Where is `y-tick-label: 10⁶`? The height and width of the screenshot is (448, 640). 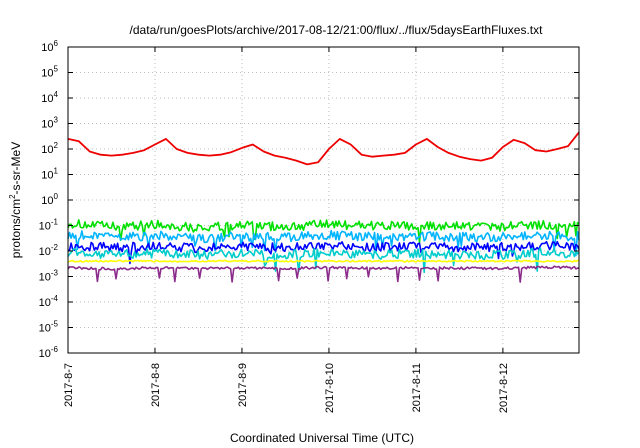 y-tick-label: 10⁶ is located at coordinates (49, 46).